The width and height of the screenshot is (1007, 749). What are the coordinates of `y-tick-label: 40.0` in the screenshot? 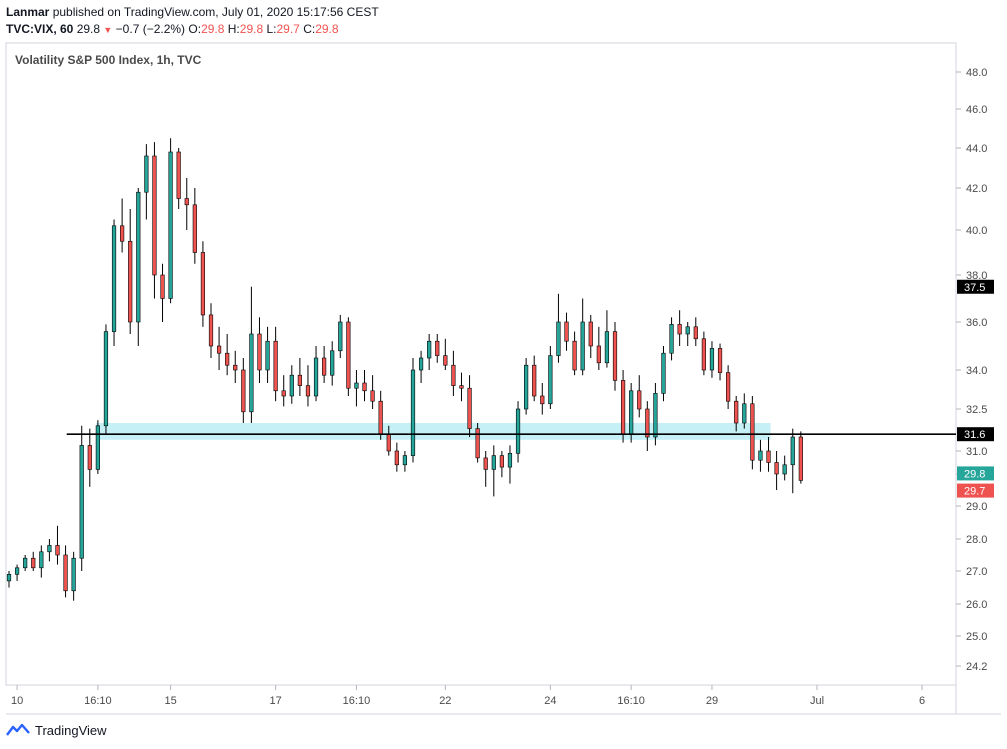 It's located at (976, 231).